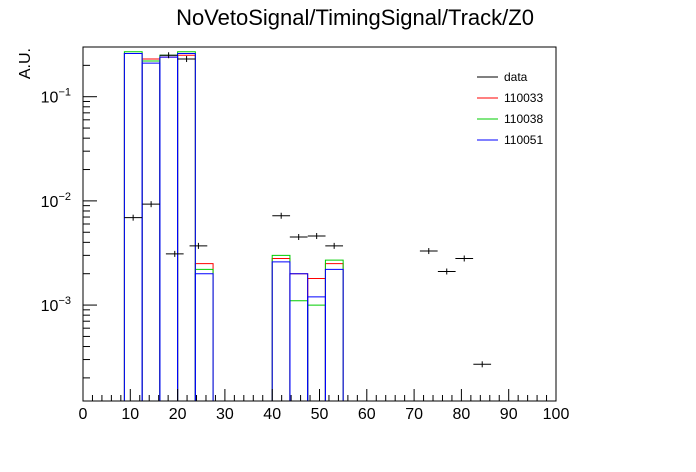 The height and width of the screenshot is (472, 696). Describe the element at coordinates (130, 414) in the screenshot. I see `x-tick-label: 10` at that location.